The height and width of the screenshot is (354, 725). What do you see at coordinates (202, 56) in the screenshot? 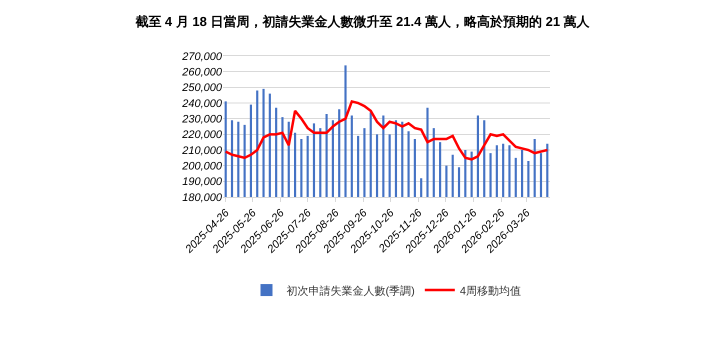
I see `y-tick-label: 270,000` at bounding box center [202, 56].